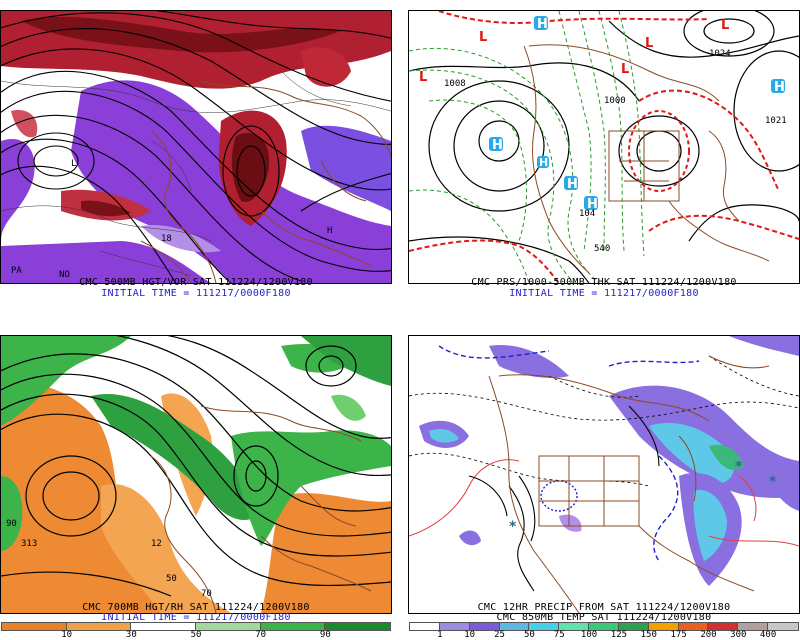 Image resolution: width=800 pixels, height=640 pixels. Describe the element at coordinates (587, 214) in the screenshot. I see `isobar-label: 104` at that location.